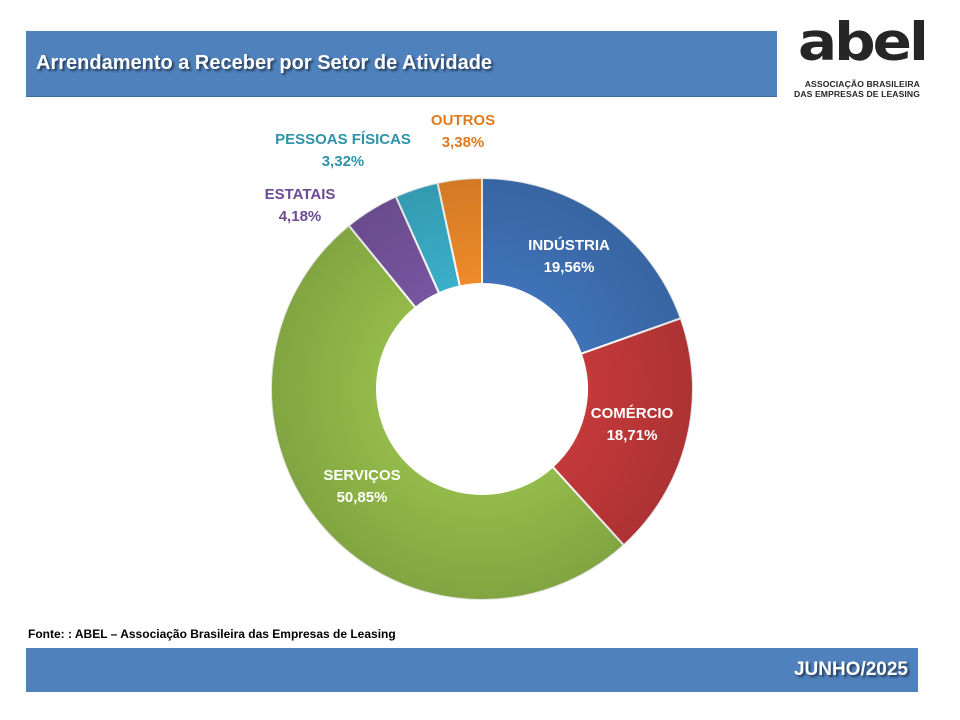  Describe the element at coordinates (472, 670) in the screenshot. I see `footer-bar: JUNHO/2025` at that location.